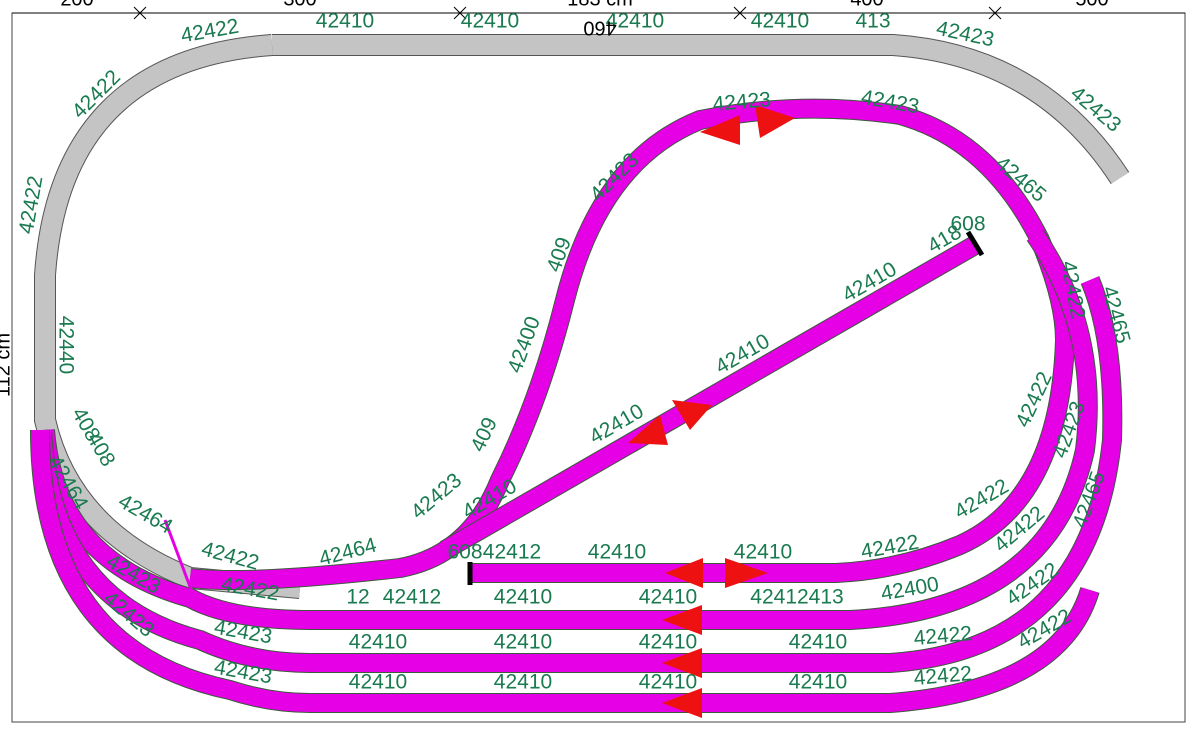 This screenshot has width=1200, height=736. Describe the element at coordinates (872, 21) in the screenshot. I see `track-label: 413` at that location.